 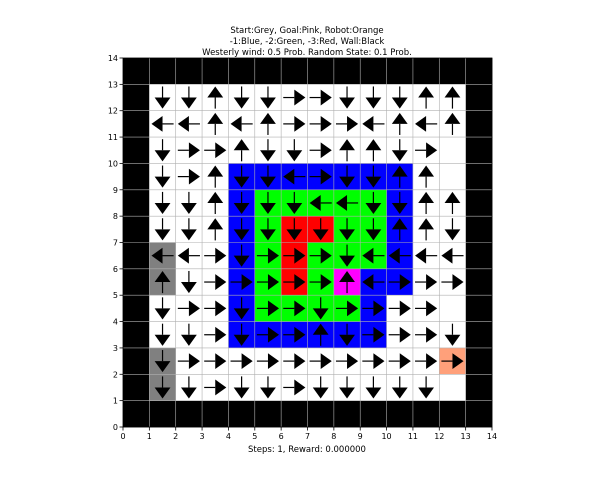 I want to click on x-tick-label: 6, so click(x=281, y=436).